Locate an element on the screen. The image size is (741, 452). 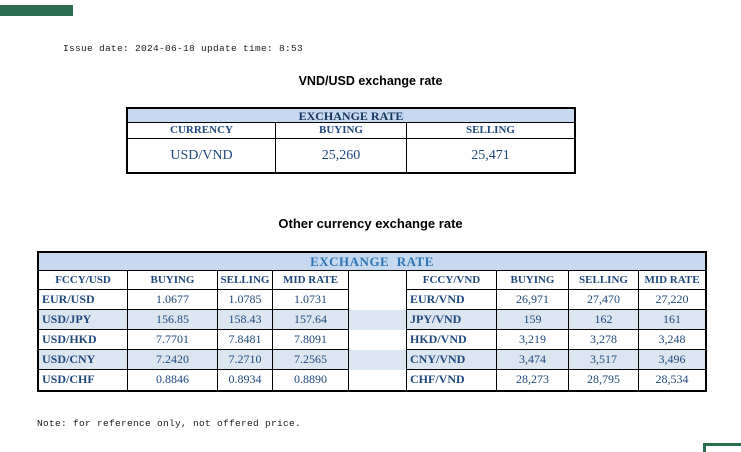
buying-cell: 1.0677 is located at coordinates (173, 300).